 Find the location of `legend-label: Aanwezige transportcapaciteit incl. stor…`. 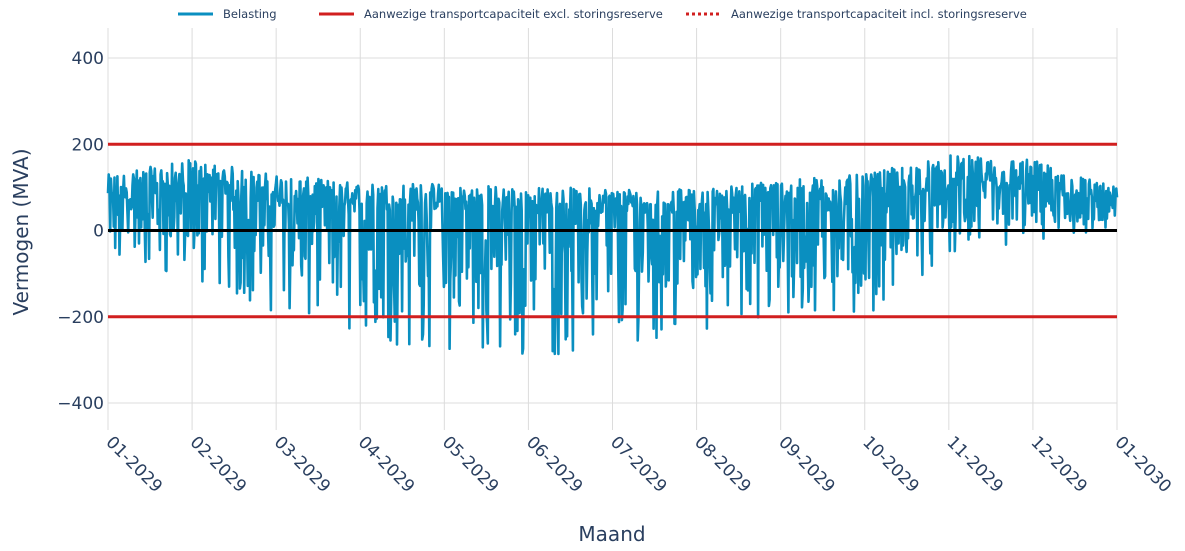

legend-label: Aanwezige transportcapaciteit incl. stor… is located at coordinates (879, 14).